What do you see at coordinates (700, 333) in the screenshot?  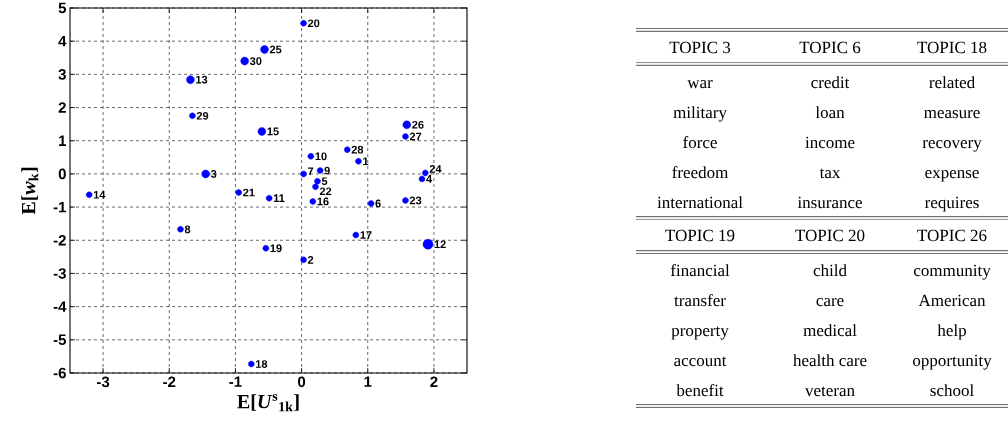 I see `text: property` at bounding box center [700, 333].